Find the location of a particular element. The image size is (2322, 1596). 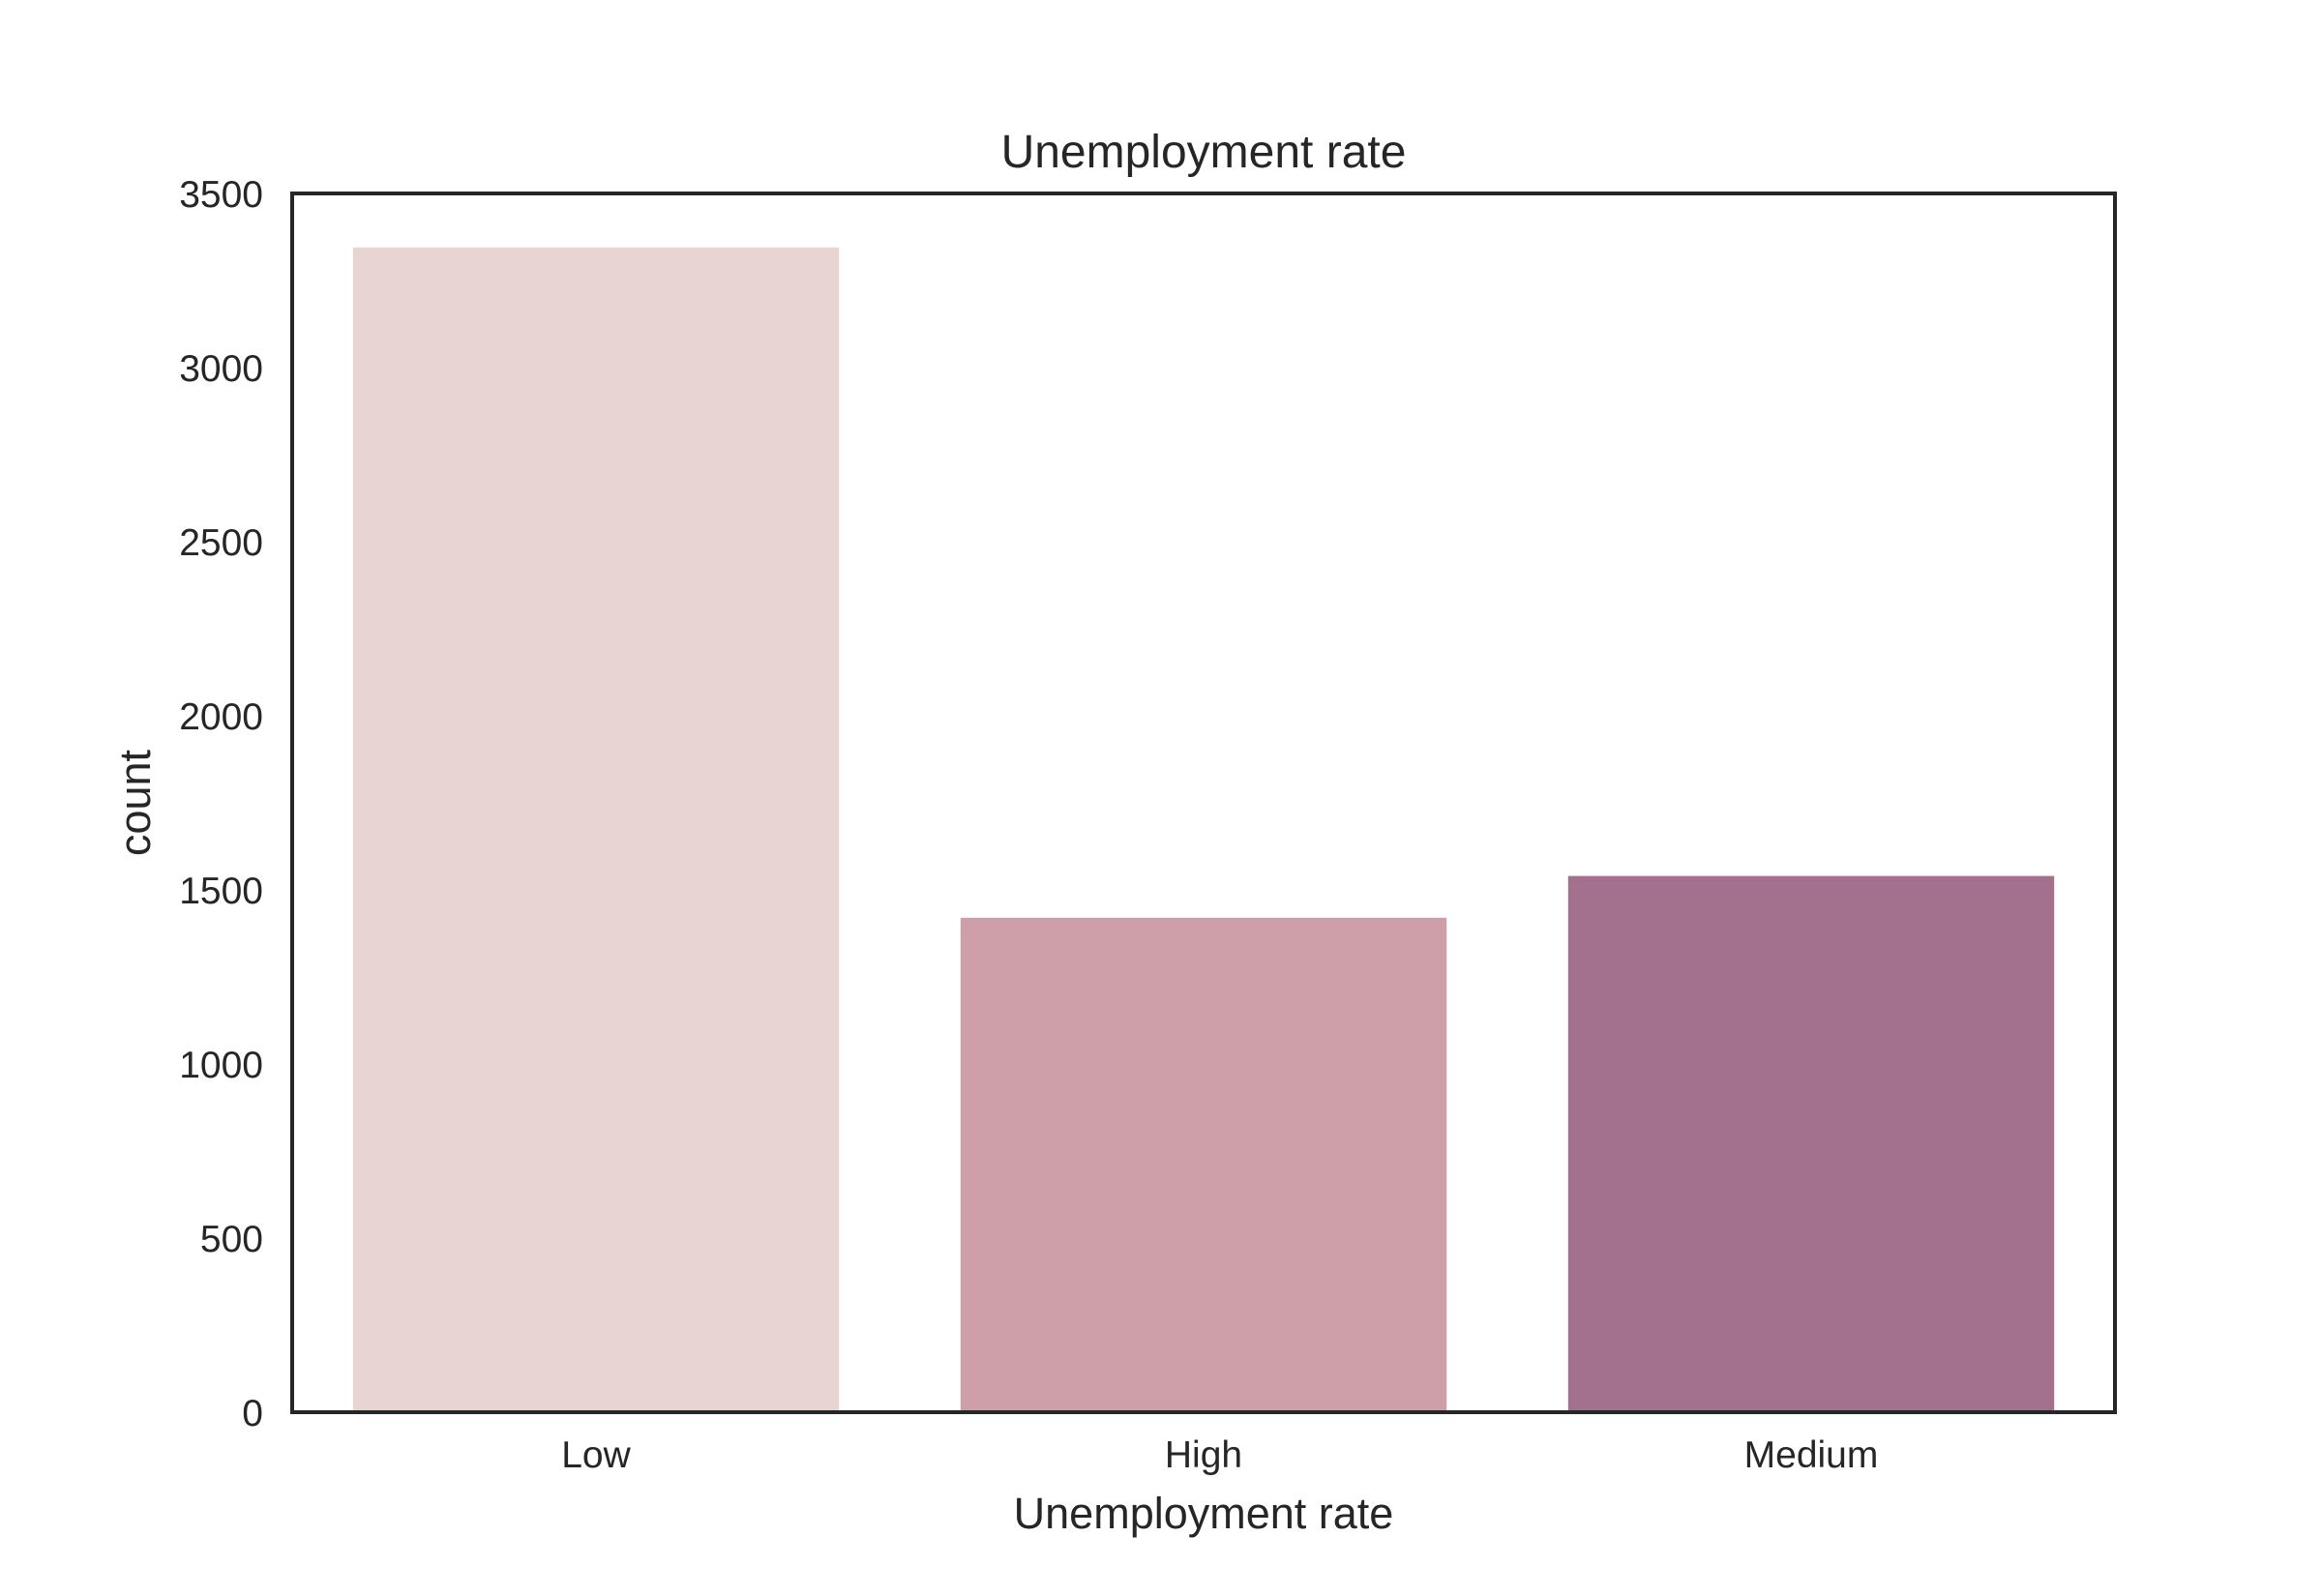

bar-high is located at coordinates (1203, 1164).